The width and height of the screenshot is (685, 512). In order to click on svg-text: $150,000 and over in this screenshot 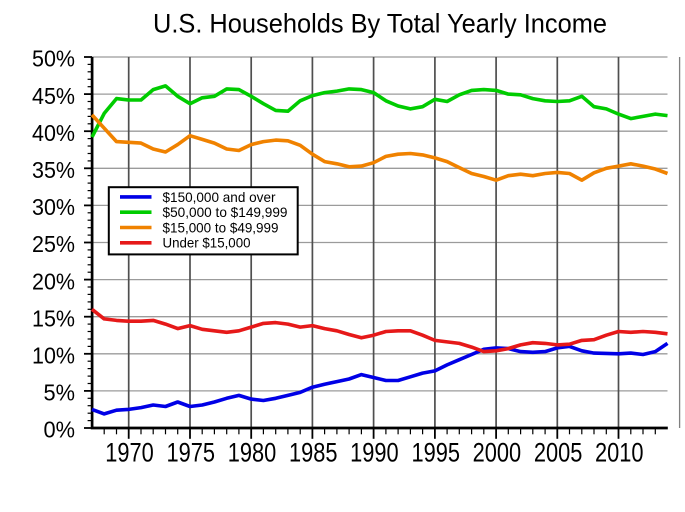, I will do `click(219, 197)`.